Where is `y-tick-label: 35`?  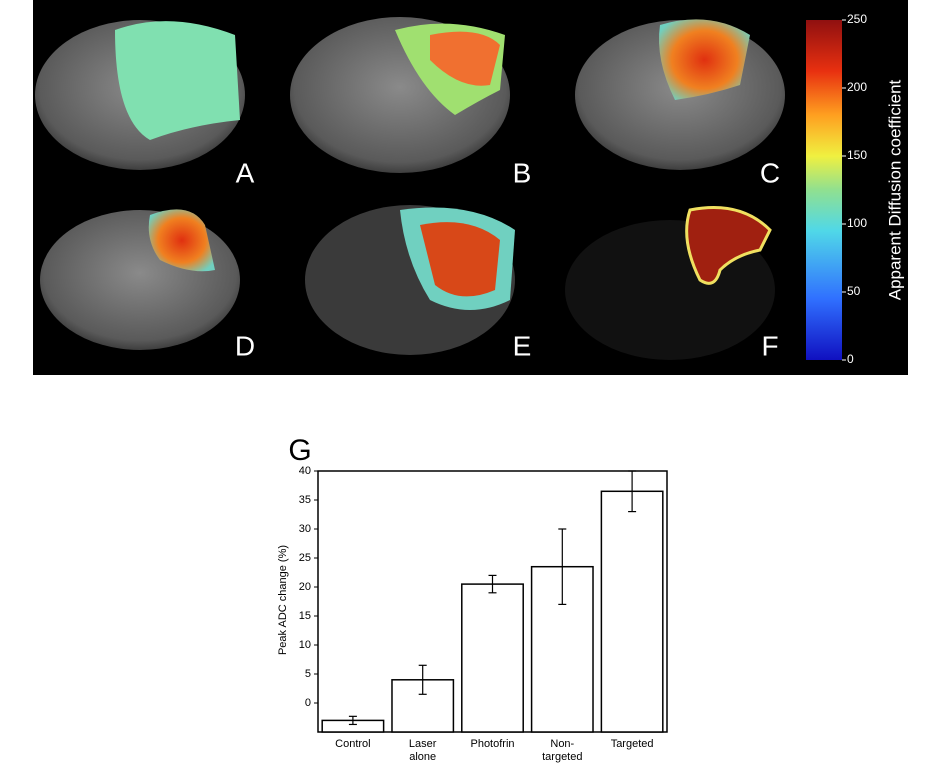 y-tick-label: 35 is located at coordinates (305, 500).